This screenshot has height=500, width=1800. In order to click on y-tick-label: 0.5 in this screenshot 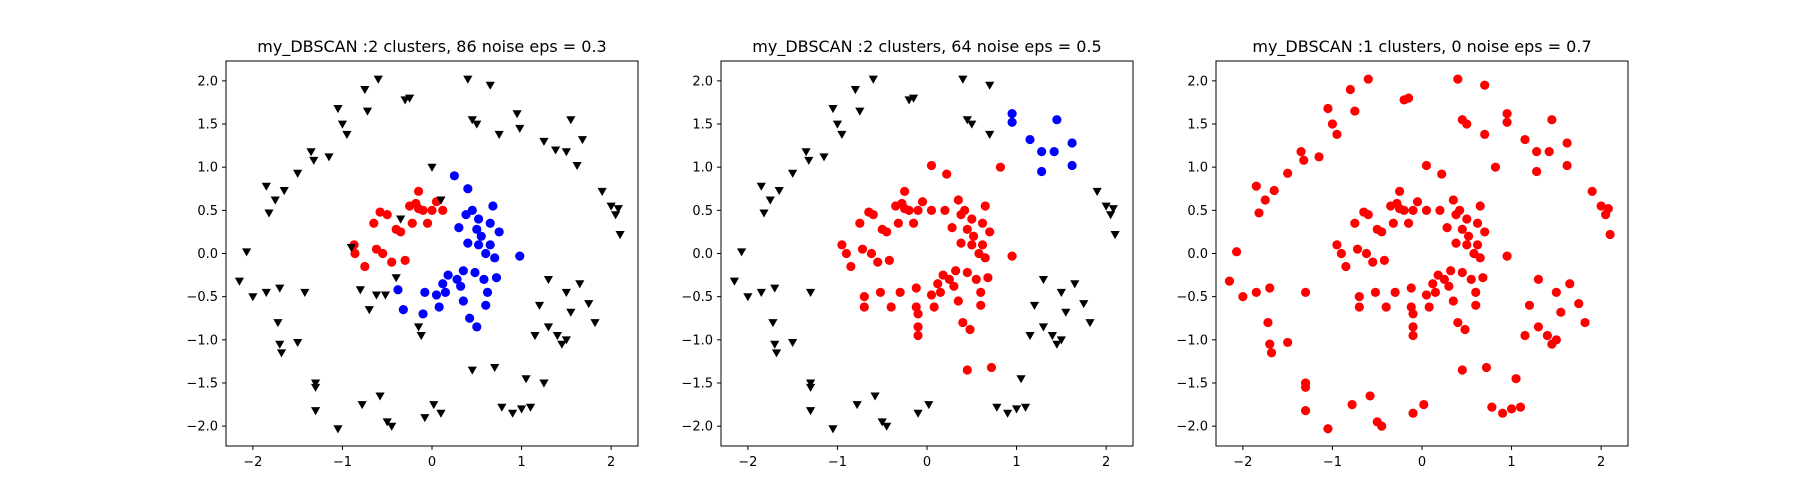, I will do `click(1197, 211)`.